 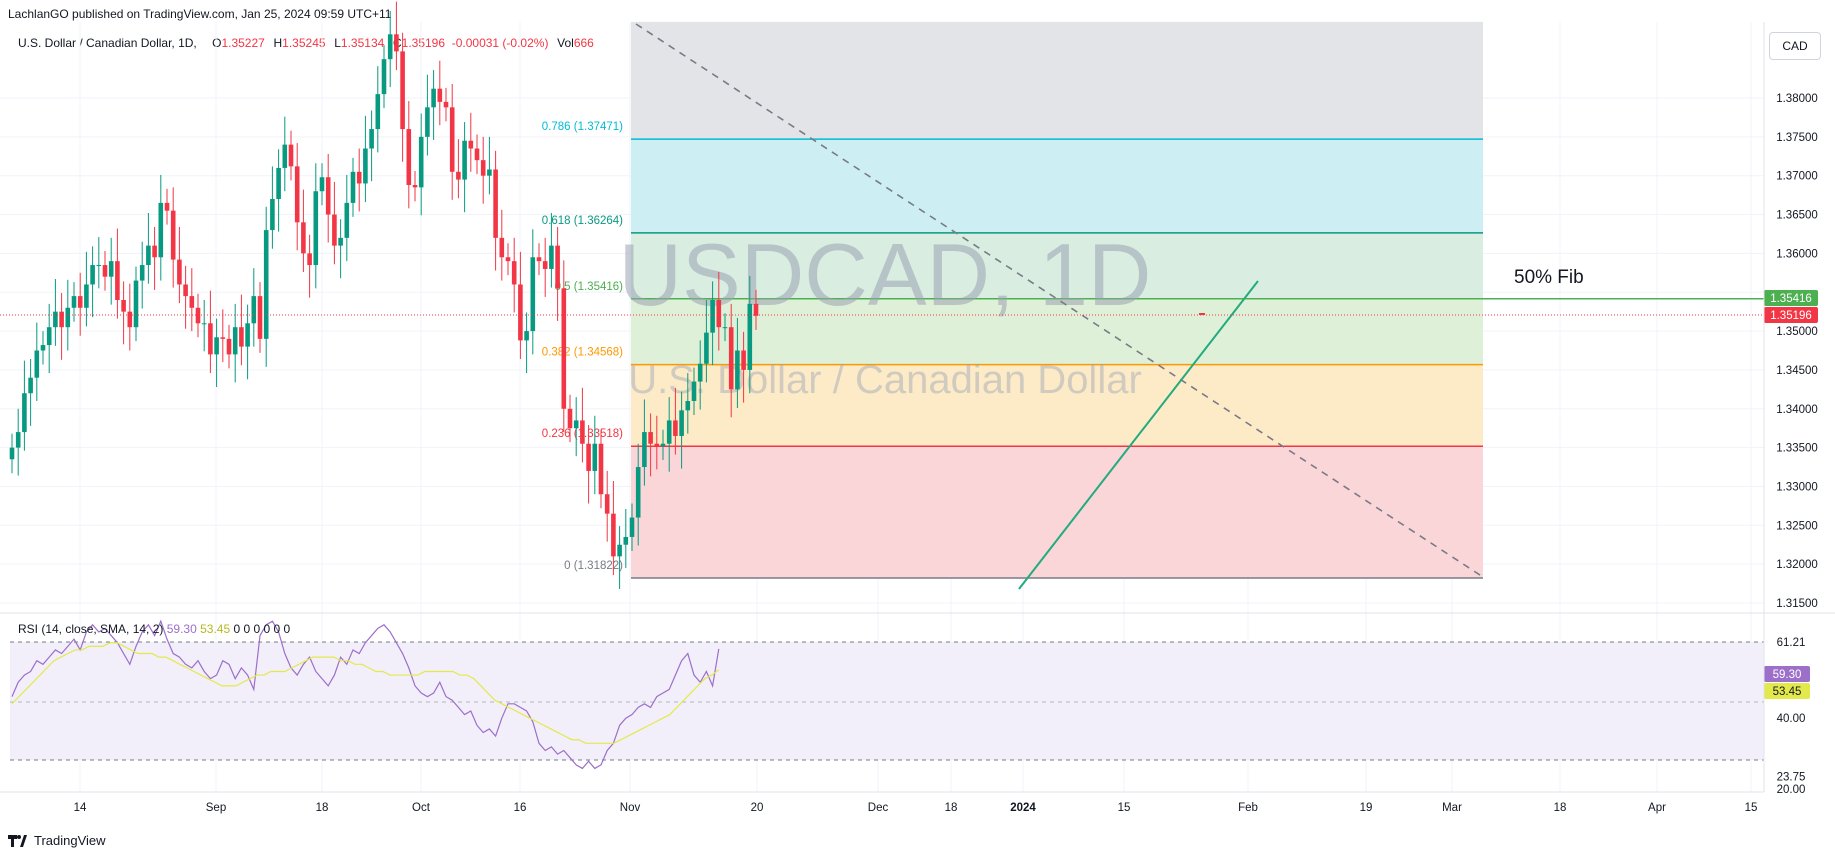 What do you see at coordinates (887, 701) in the screenshot?
I see `rsi-band` at bounding box center [887, 701].